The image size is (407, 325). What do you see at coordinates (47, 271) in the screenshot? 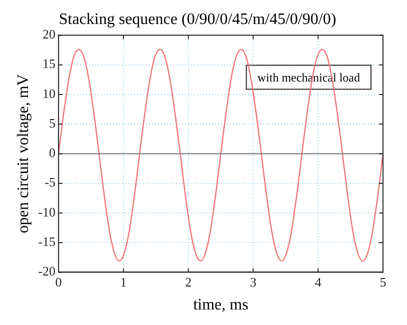
I see `y-tick-label: -20` at bounding box center [47, 271].